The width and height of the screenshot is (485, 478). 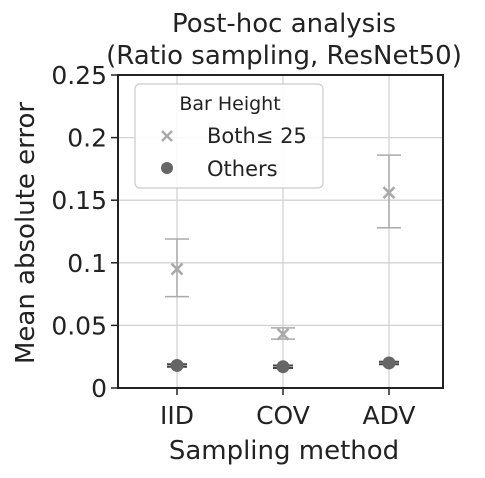 I want to click on y-ticks: 0 0.05 0.1 0.15 0.2 0.25, so click(x=84, y=232).